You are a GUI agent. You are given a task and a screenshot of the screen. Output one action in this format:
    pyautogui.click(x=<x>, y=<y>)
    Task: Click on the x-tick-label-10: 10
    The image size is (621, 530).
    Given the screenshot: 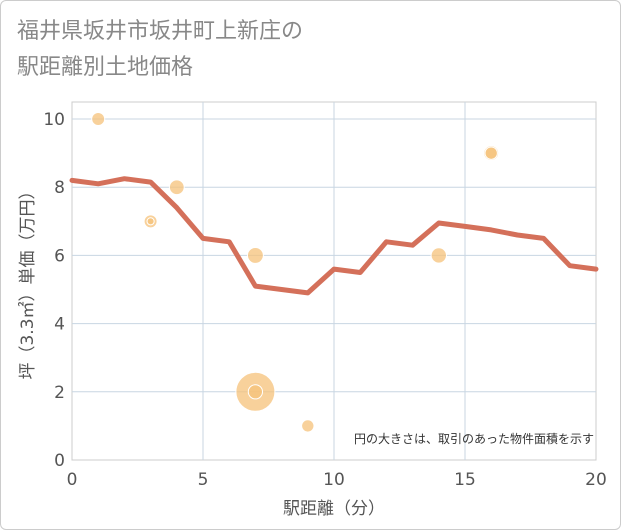 What is the action you would take?
    pyautogui.click(x=334, y=480)
    